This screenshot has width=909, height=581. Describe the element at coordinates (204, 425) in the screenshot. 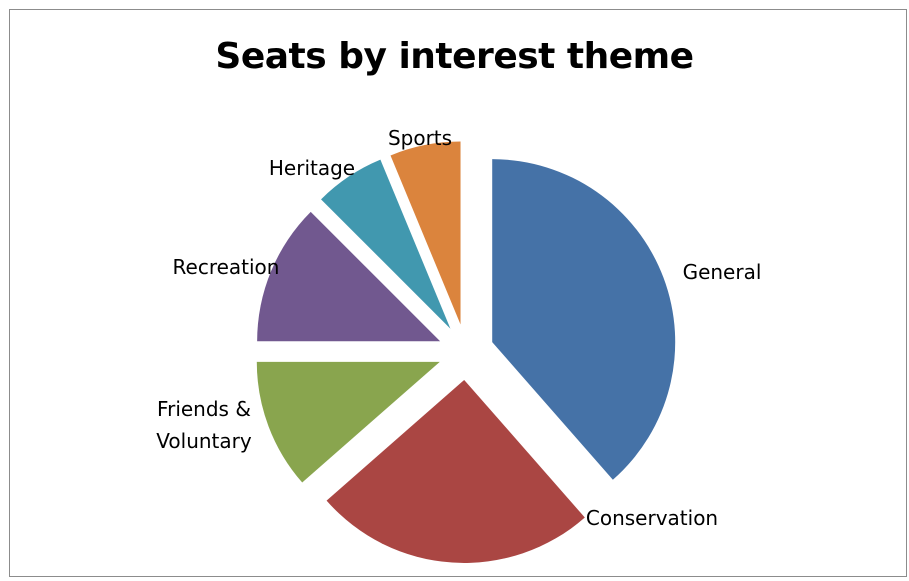

I see `slice-label-friends-voluntary: Friends & Voluntary` at that location.